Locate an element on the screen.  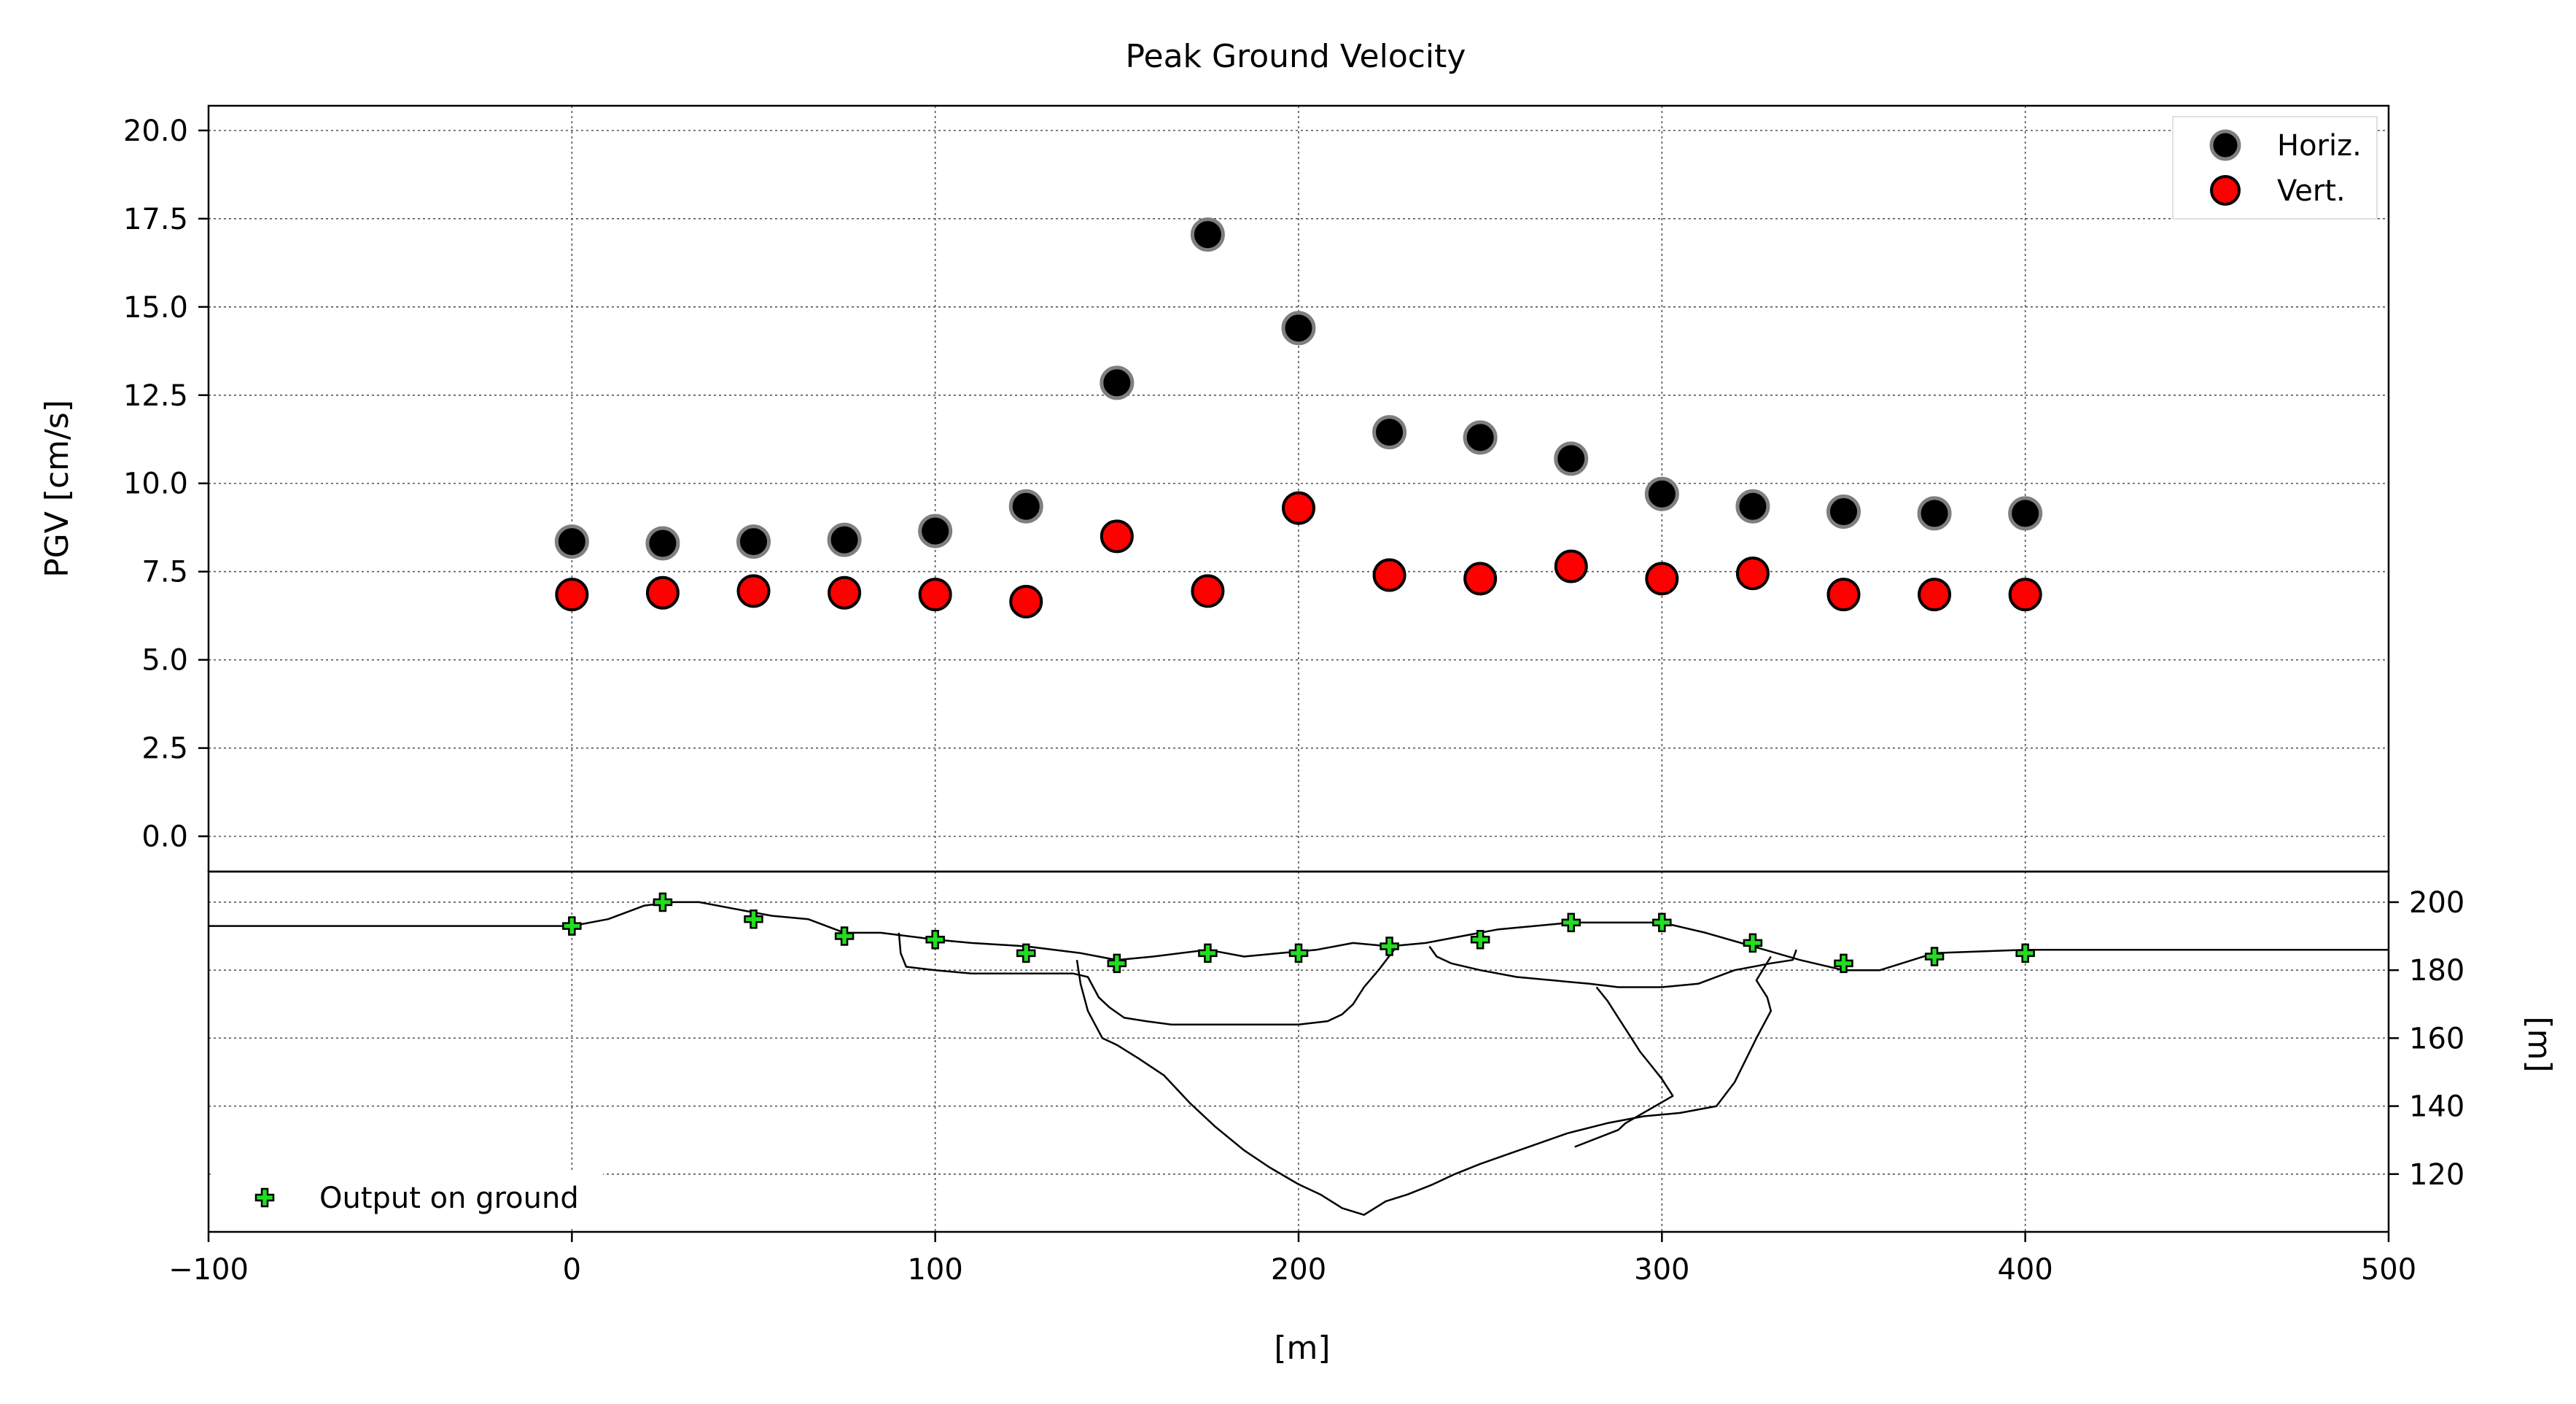
top-y-tick-label: 10.0 is located at coordinates (155, 484).